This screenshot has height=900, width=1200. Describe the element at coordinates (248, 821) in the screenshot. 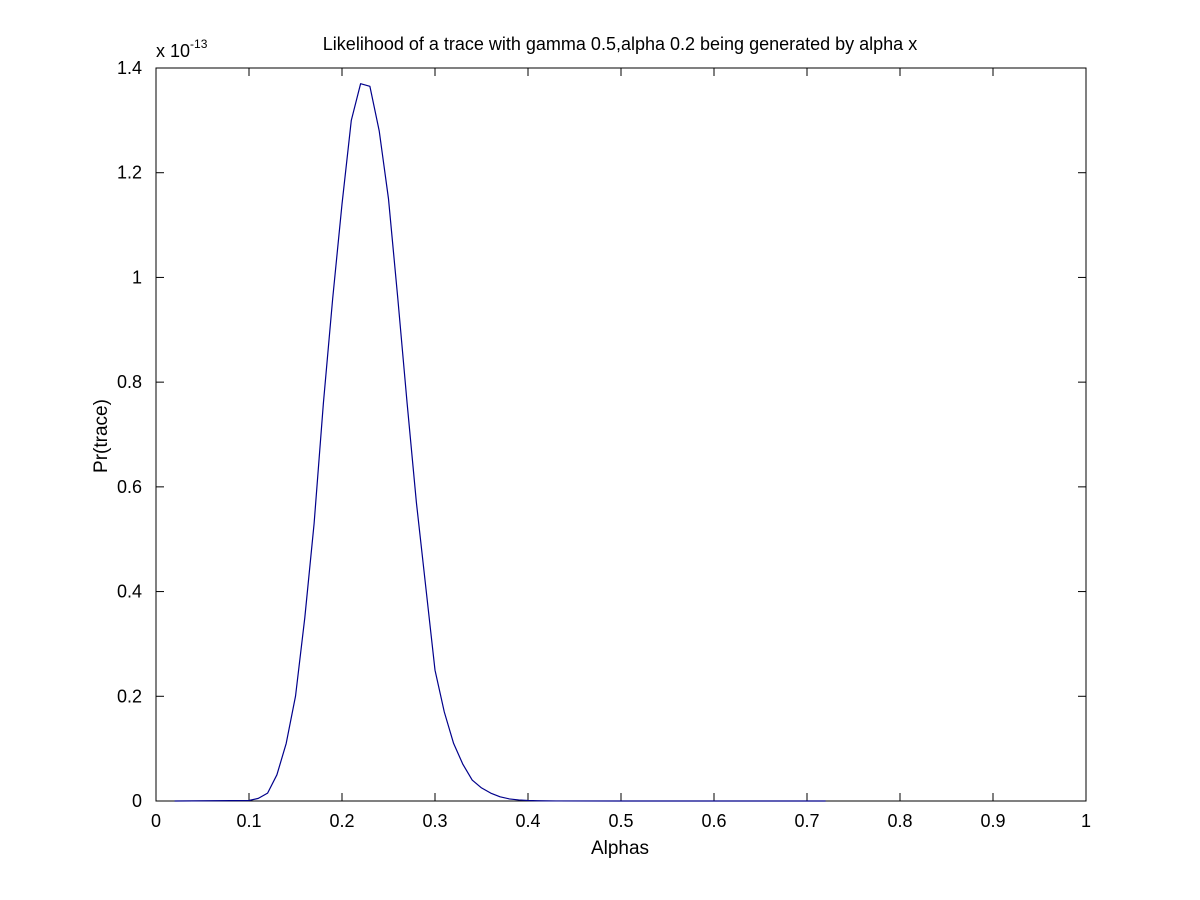

I see `x-tick-label: 0.1` at that location.